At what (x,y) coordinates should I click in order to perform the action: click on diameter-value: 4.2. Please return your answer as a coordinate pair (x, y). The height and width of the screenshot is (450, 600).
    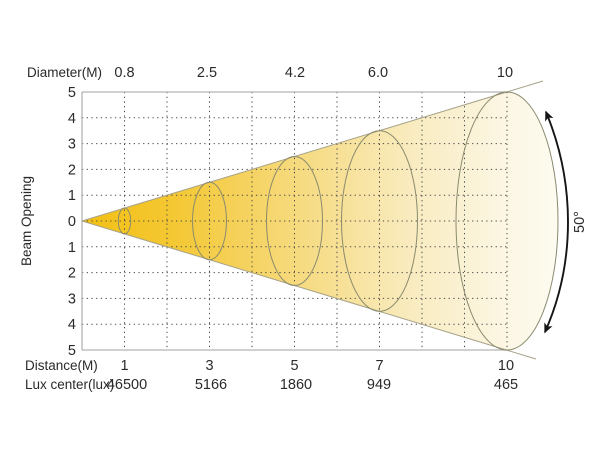
    Looking at the image, I should click on (295, 73).